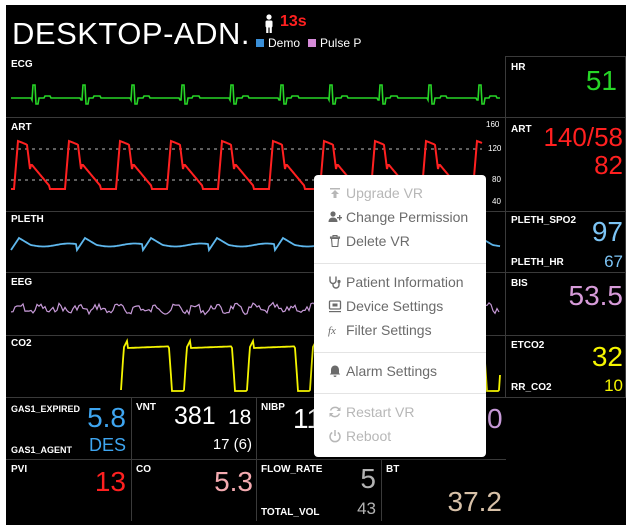 The image size is (631, 532). What do you see at coordinates (496, 201) in the screenshot?
I see `art-scale-40: 40` at bounding box center [496, 201].